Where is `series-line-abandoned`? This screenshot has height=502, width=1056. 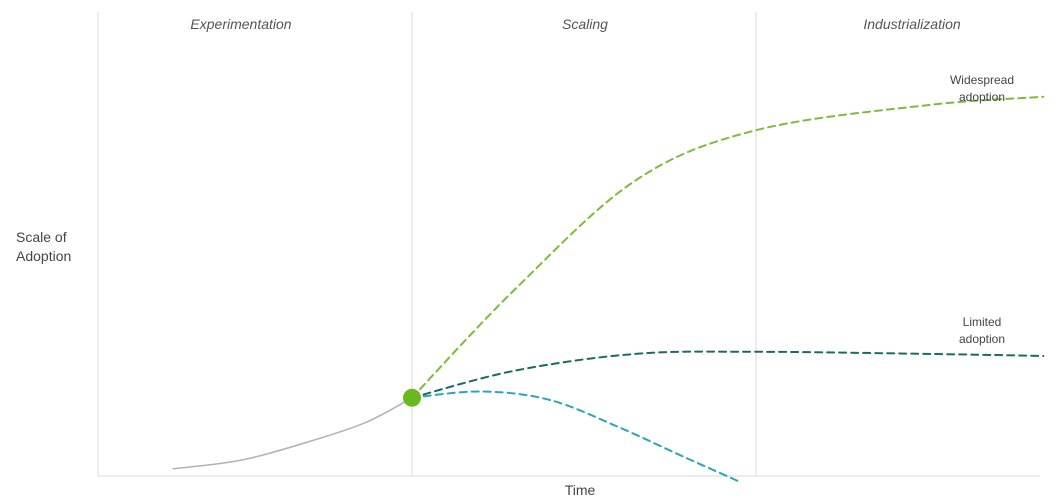
series-line-abandoned is located at coordinates (575, 436).